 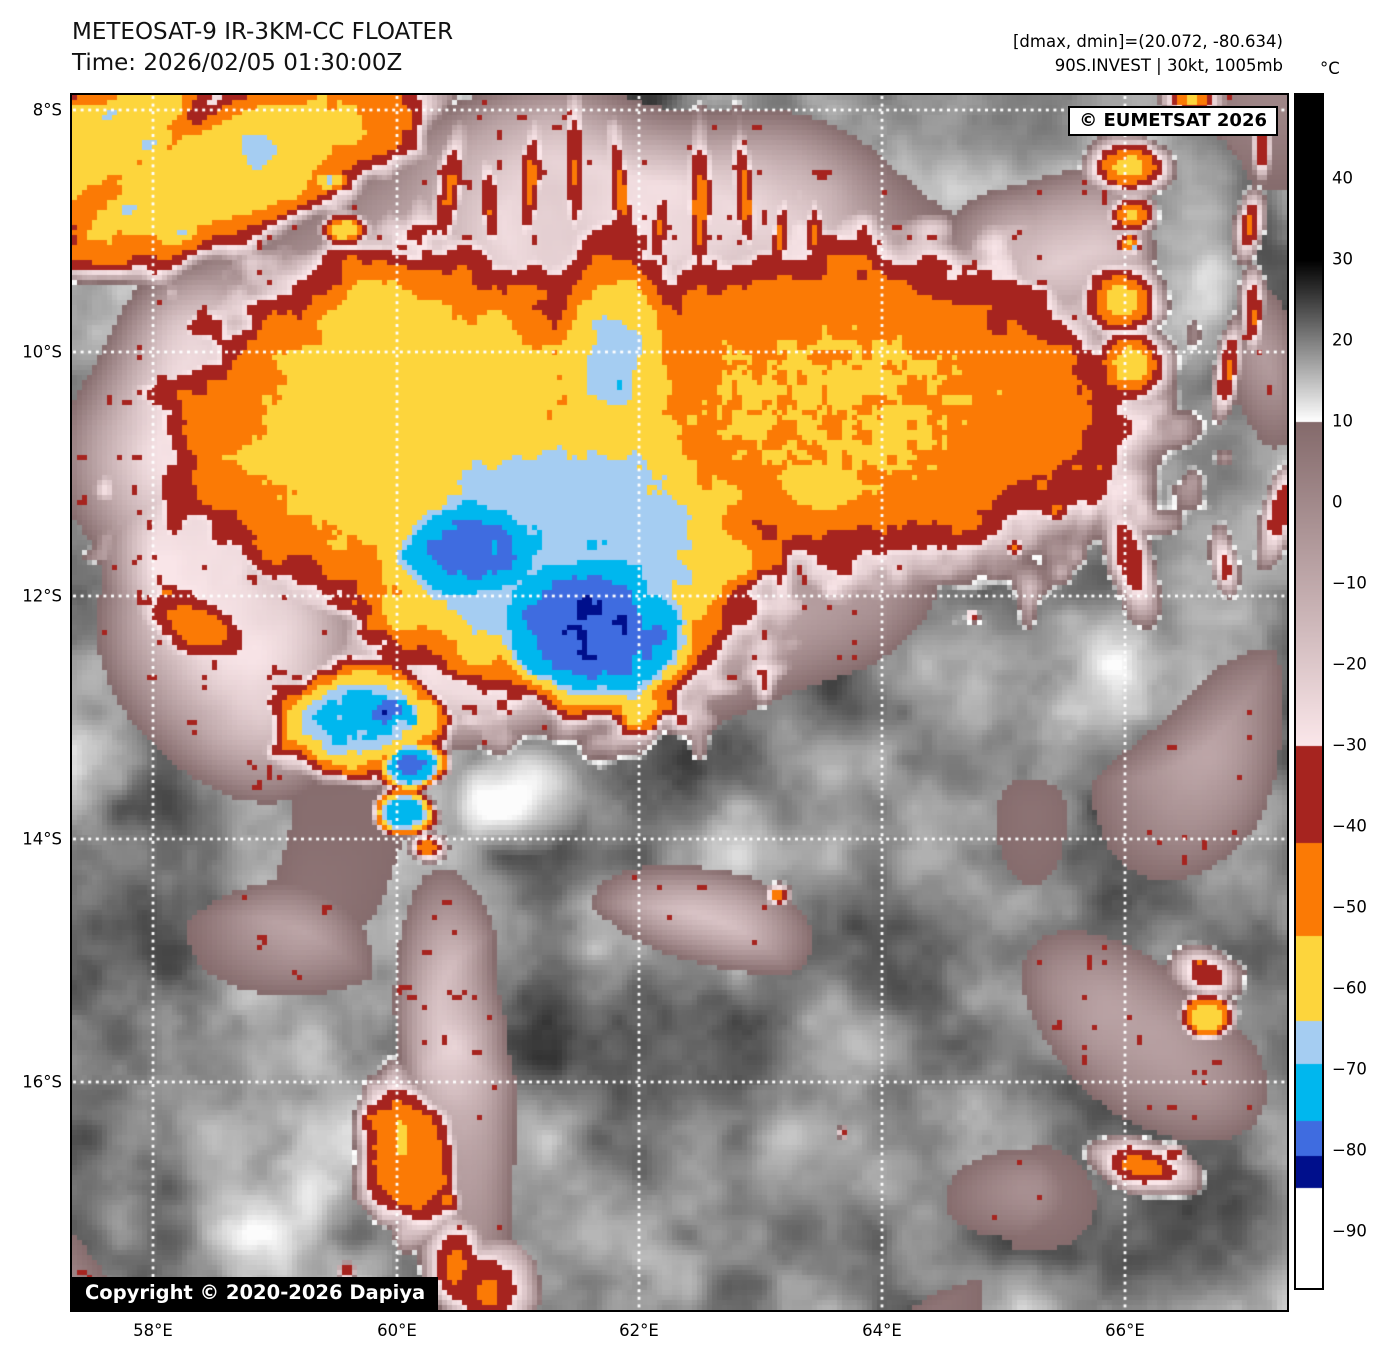 What do you see at coordinates (882, 1330) in the screenshot?
I see `lon-tick-label: 64°E` at bounding box center [882, 1330].